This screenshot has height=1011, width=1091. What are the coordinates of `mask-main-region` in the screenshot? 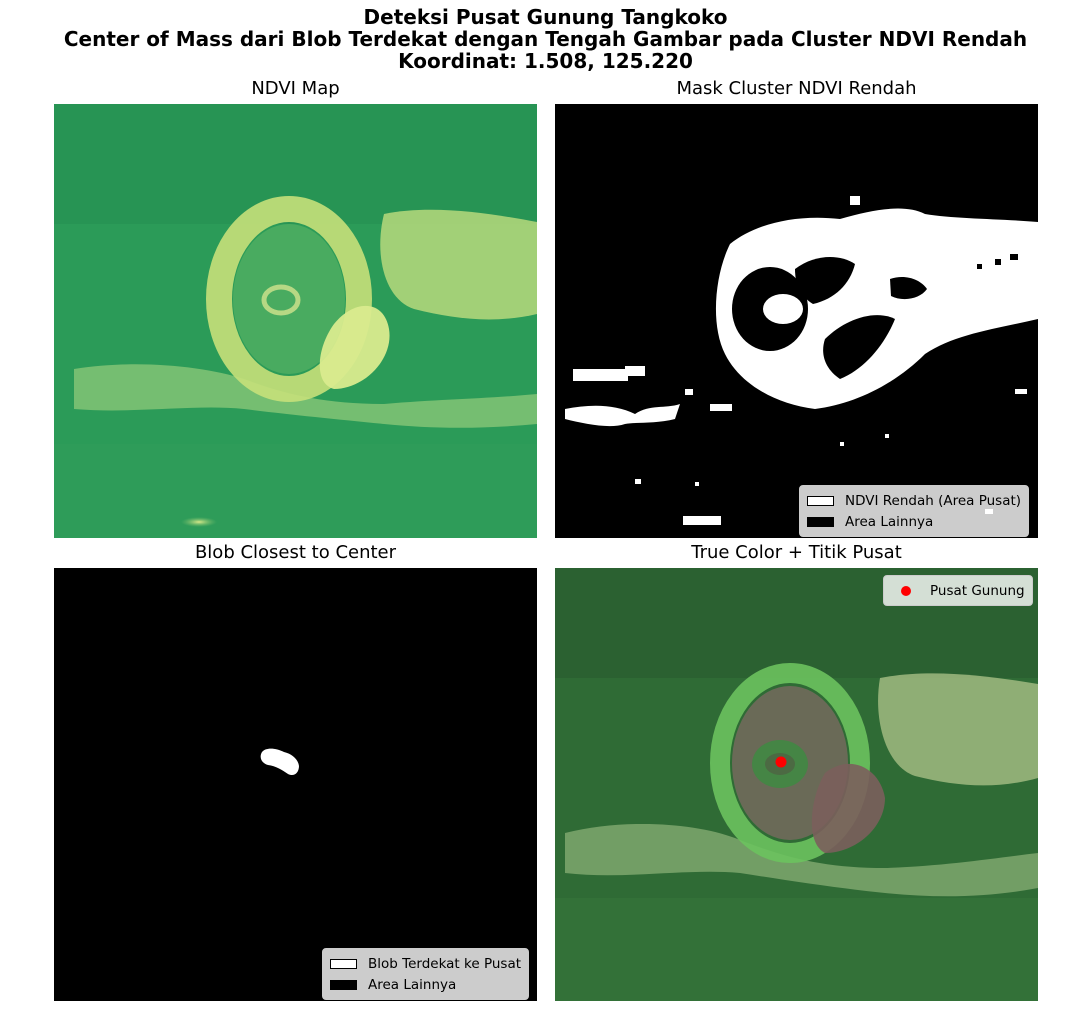 It's located at (876, 308).